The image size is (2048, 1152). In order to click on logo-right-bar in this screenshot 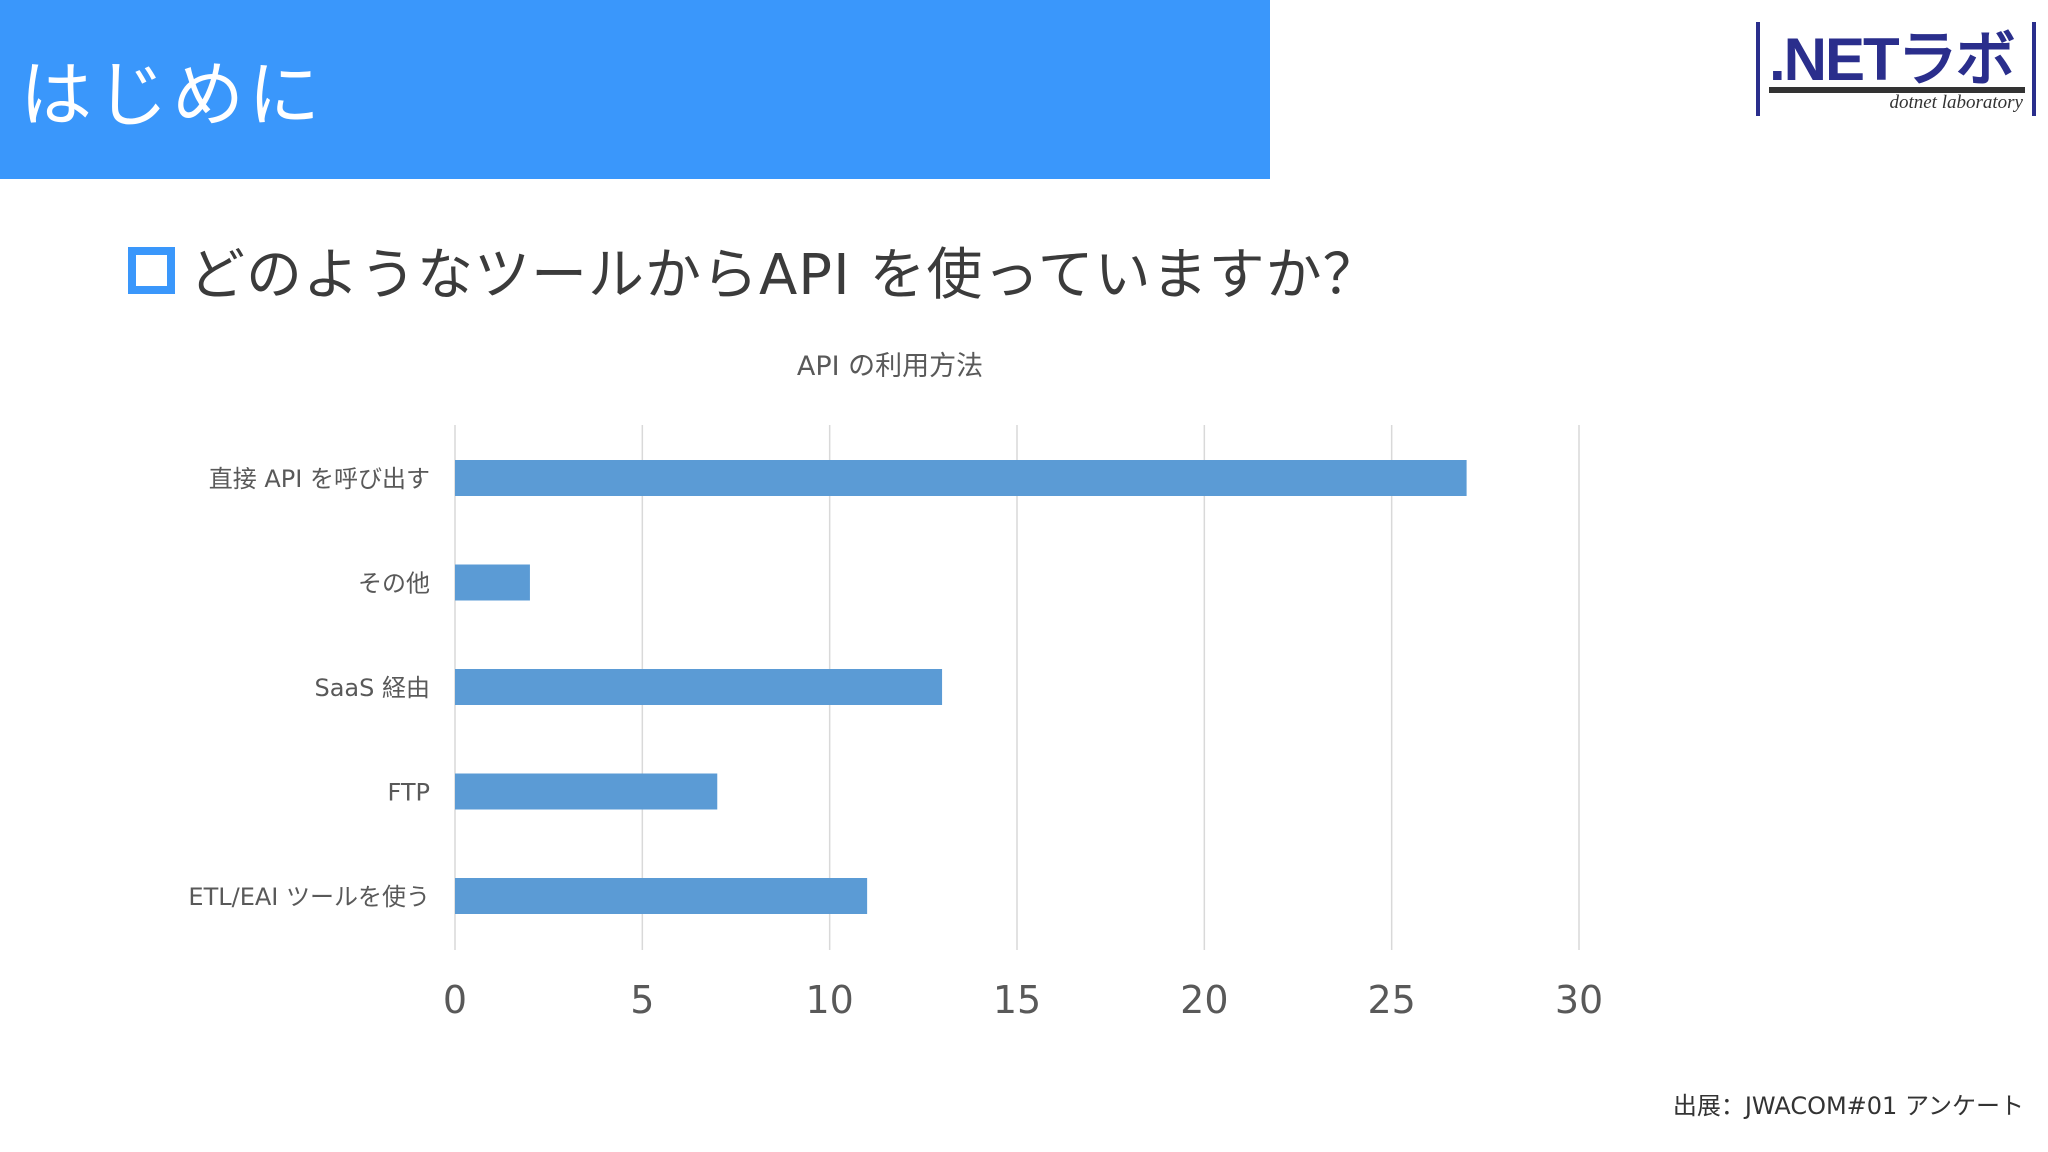, I will do `click(2034, 69)`.